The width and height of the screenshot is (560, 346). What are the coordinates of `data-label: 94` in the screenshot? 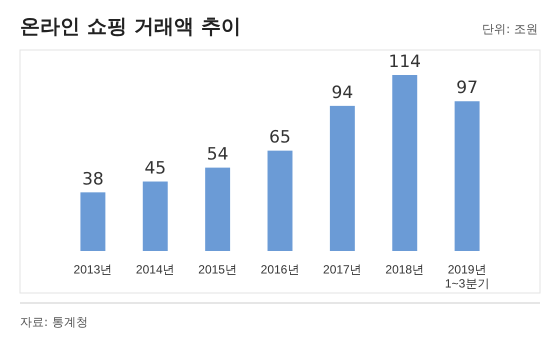 It's located at (343, 92).